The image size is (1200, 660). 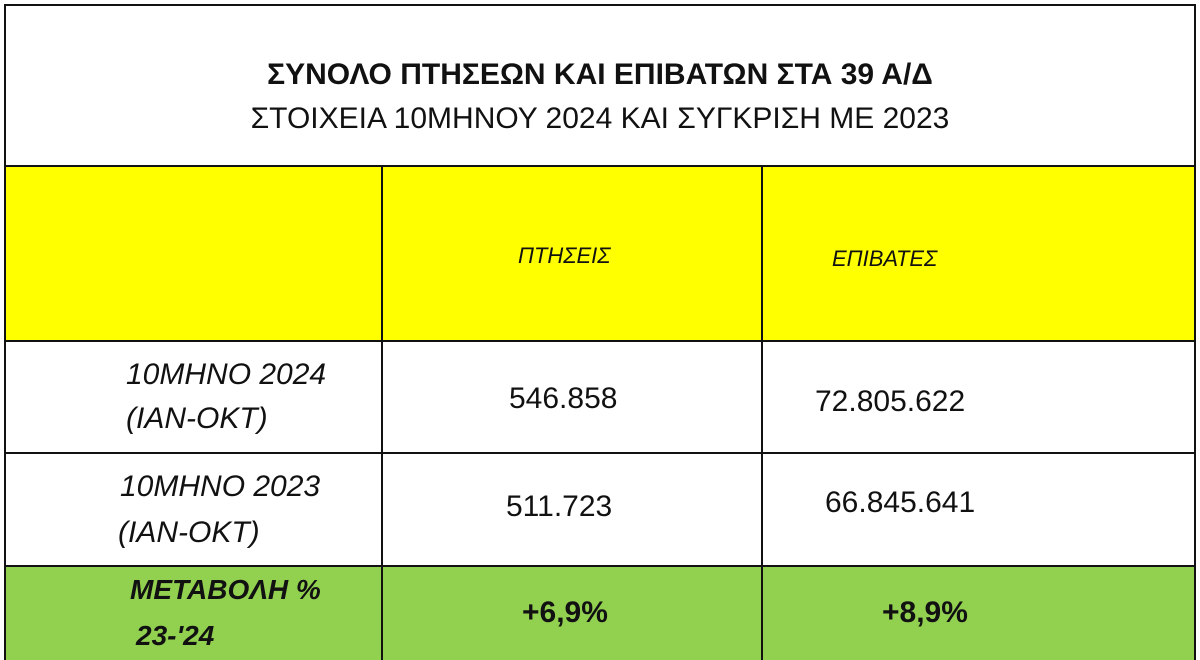 What do you see at coordinates (225, 589) in the screenshot?
I see `change-label: ΜΕΤΑΒΟΛΗ %` at bounding box center [225, 589].